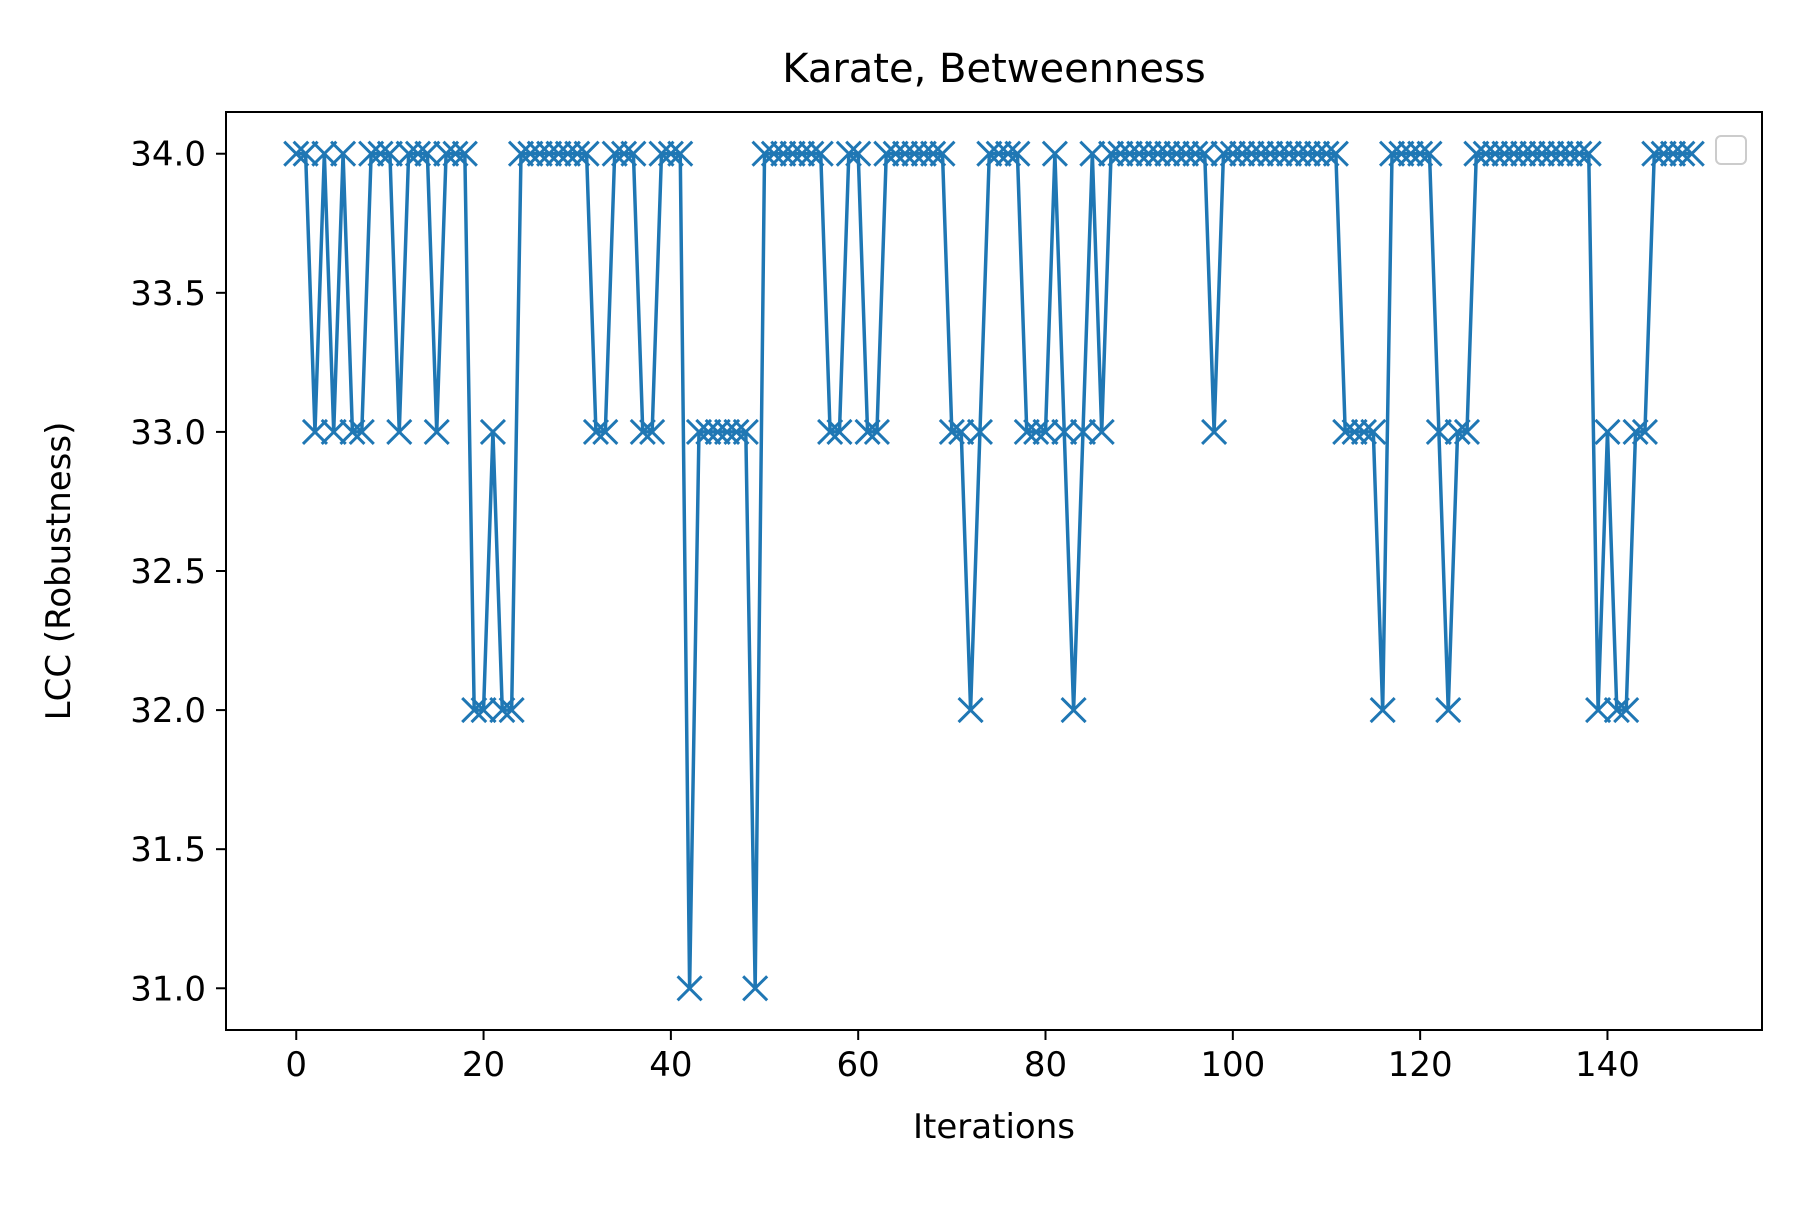 The width and height of the screenshot is (1800, 1205). I want to click on y-axis-label: LCC (Robustness), so click(59, 571).